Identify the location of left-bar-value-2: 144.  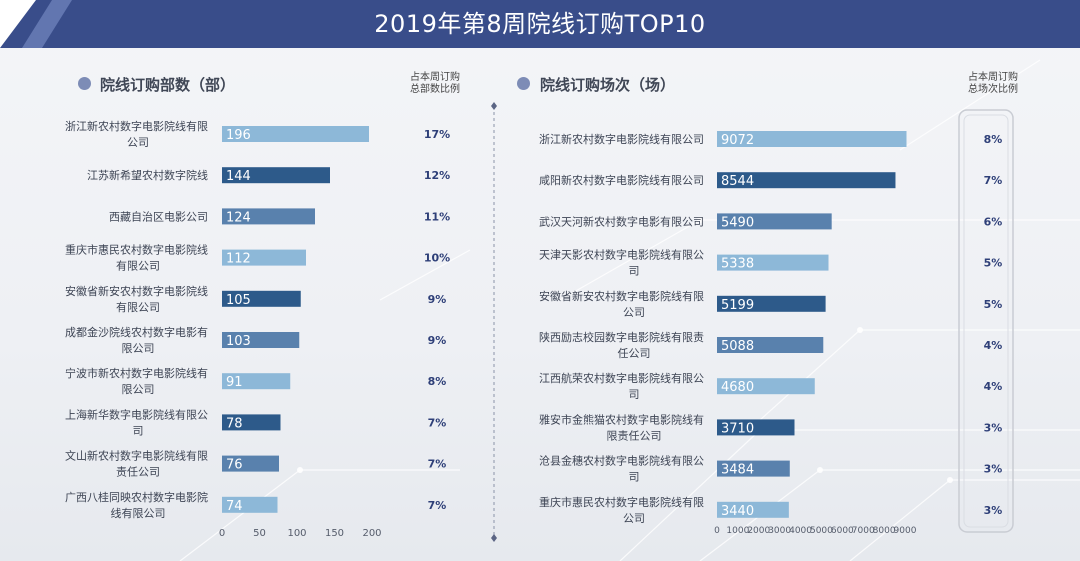
(238, 176).